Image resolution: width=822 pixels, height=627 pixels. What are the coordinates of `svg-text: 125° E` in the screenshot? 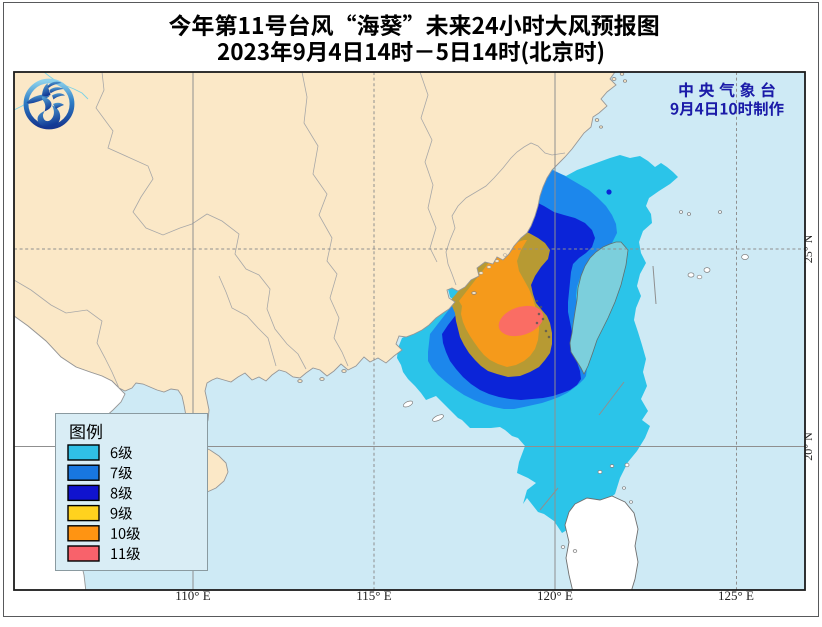 It's located at (736, 595).